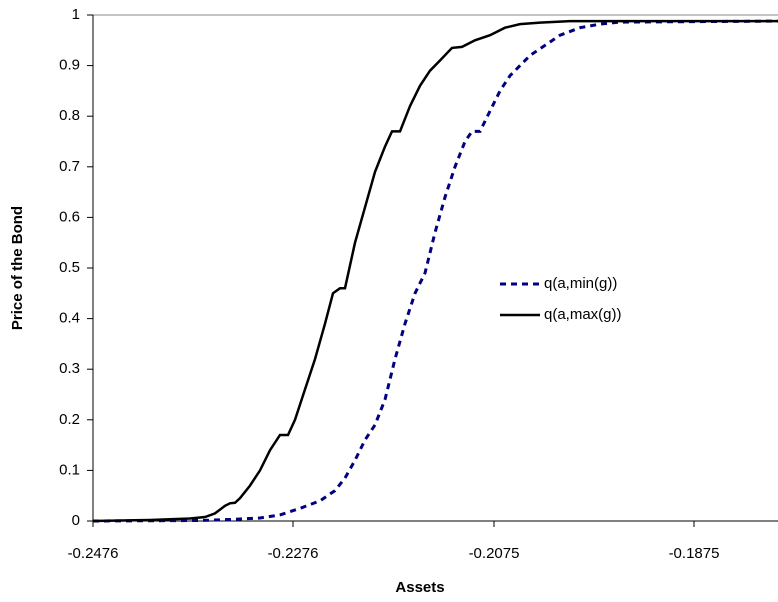 The height and width of the screenshot is (602, 778). I want to click on x-tick-label: -0.1875, so click(694, 553).